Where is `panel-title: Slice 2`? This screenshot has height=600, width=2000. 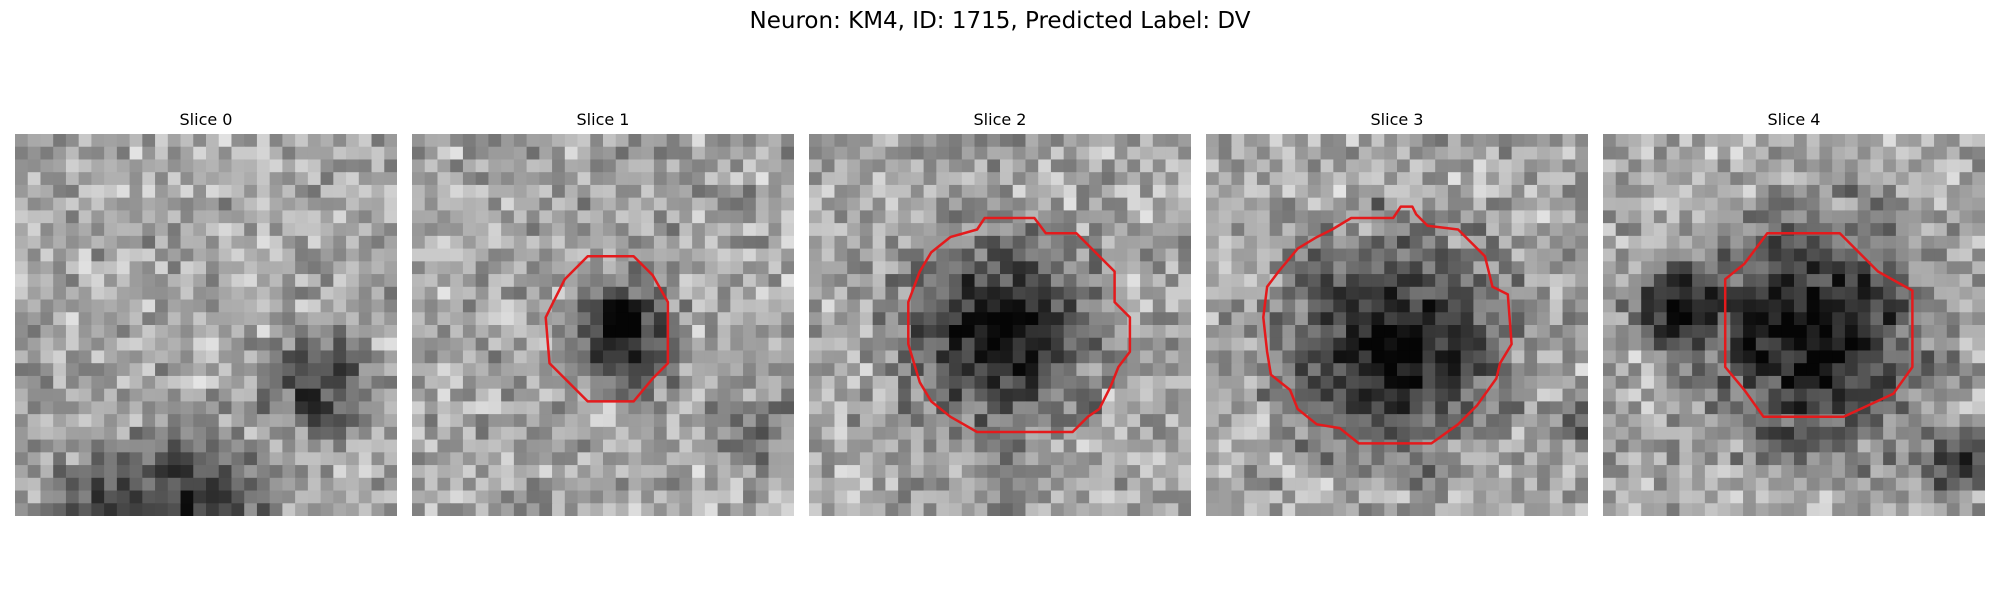
panel-title: Slice 2 is located at coordinates (1000, 119).